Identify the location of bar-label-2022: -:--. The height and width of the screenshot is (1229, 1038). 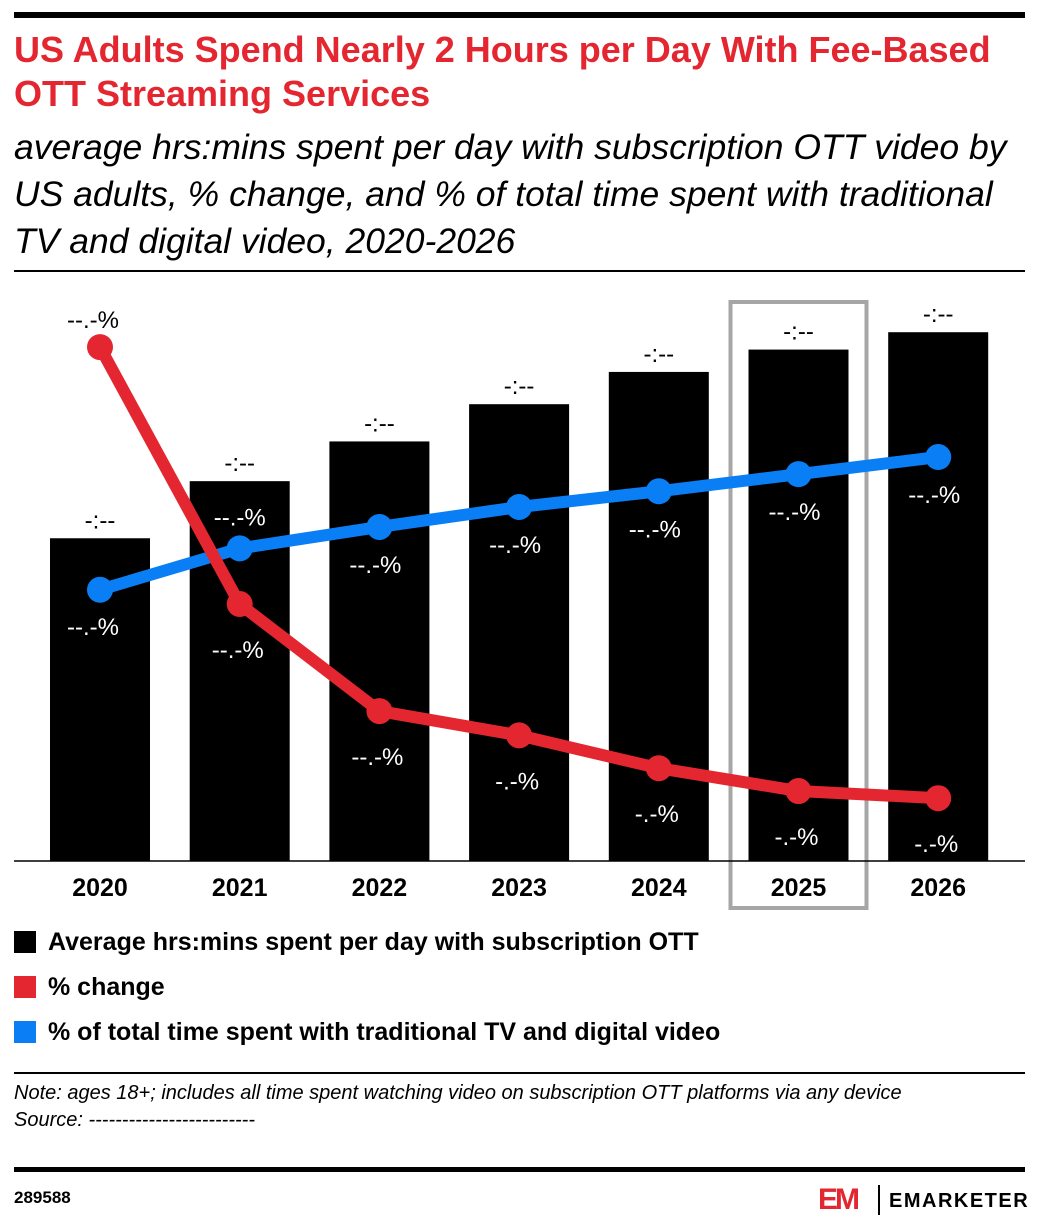
(379, 423).